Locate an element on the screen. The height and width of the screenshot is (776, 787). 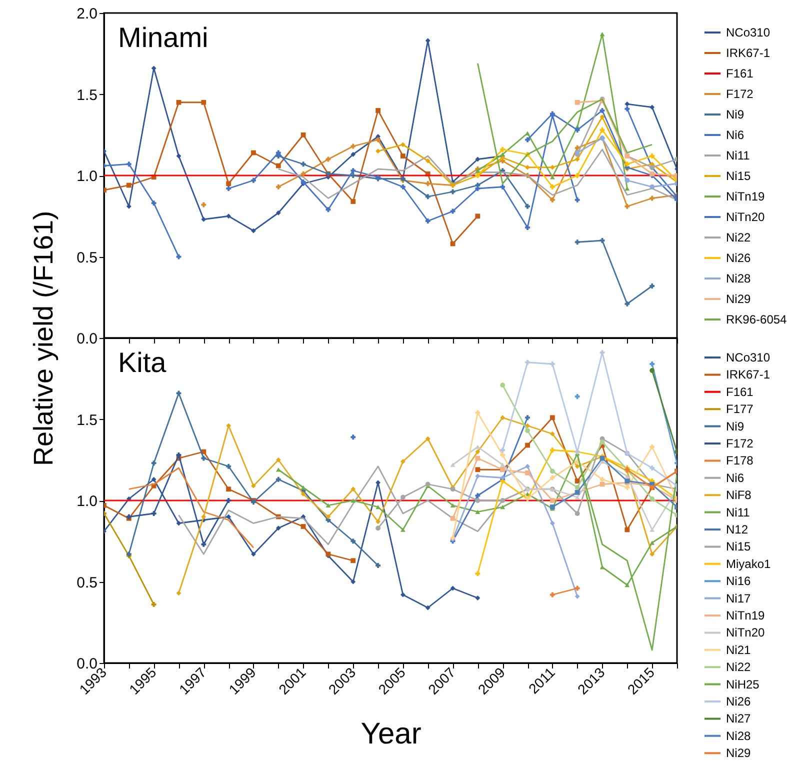
legend-label: F177 is located at coordinates (740, 409).